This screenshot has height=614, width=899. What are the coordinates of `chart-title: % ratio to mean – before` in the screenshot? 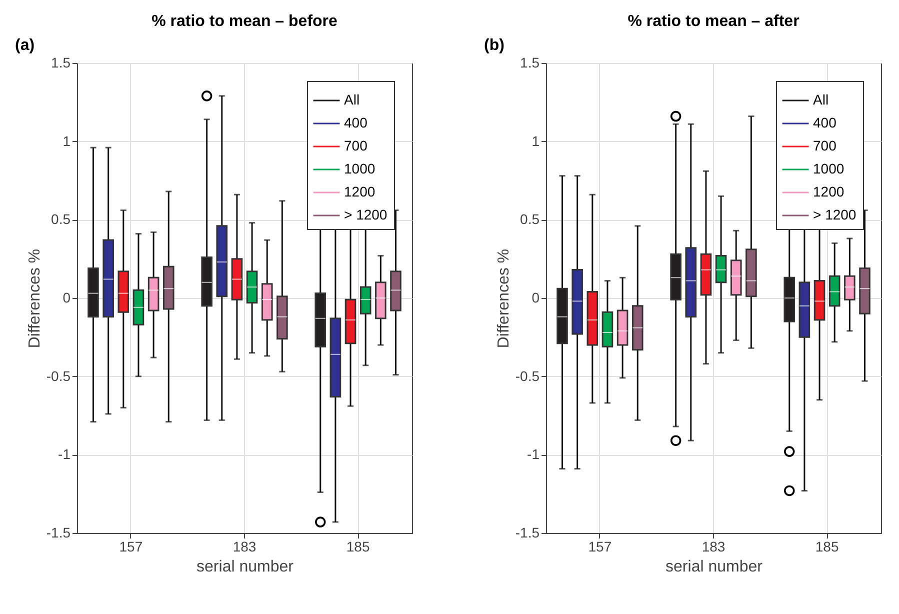 It's located at (245, 21).